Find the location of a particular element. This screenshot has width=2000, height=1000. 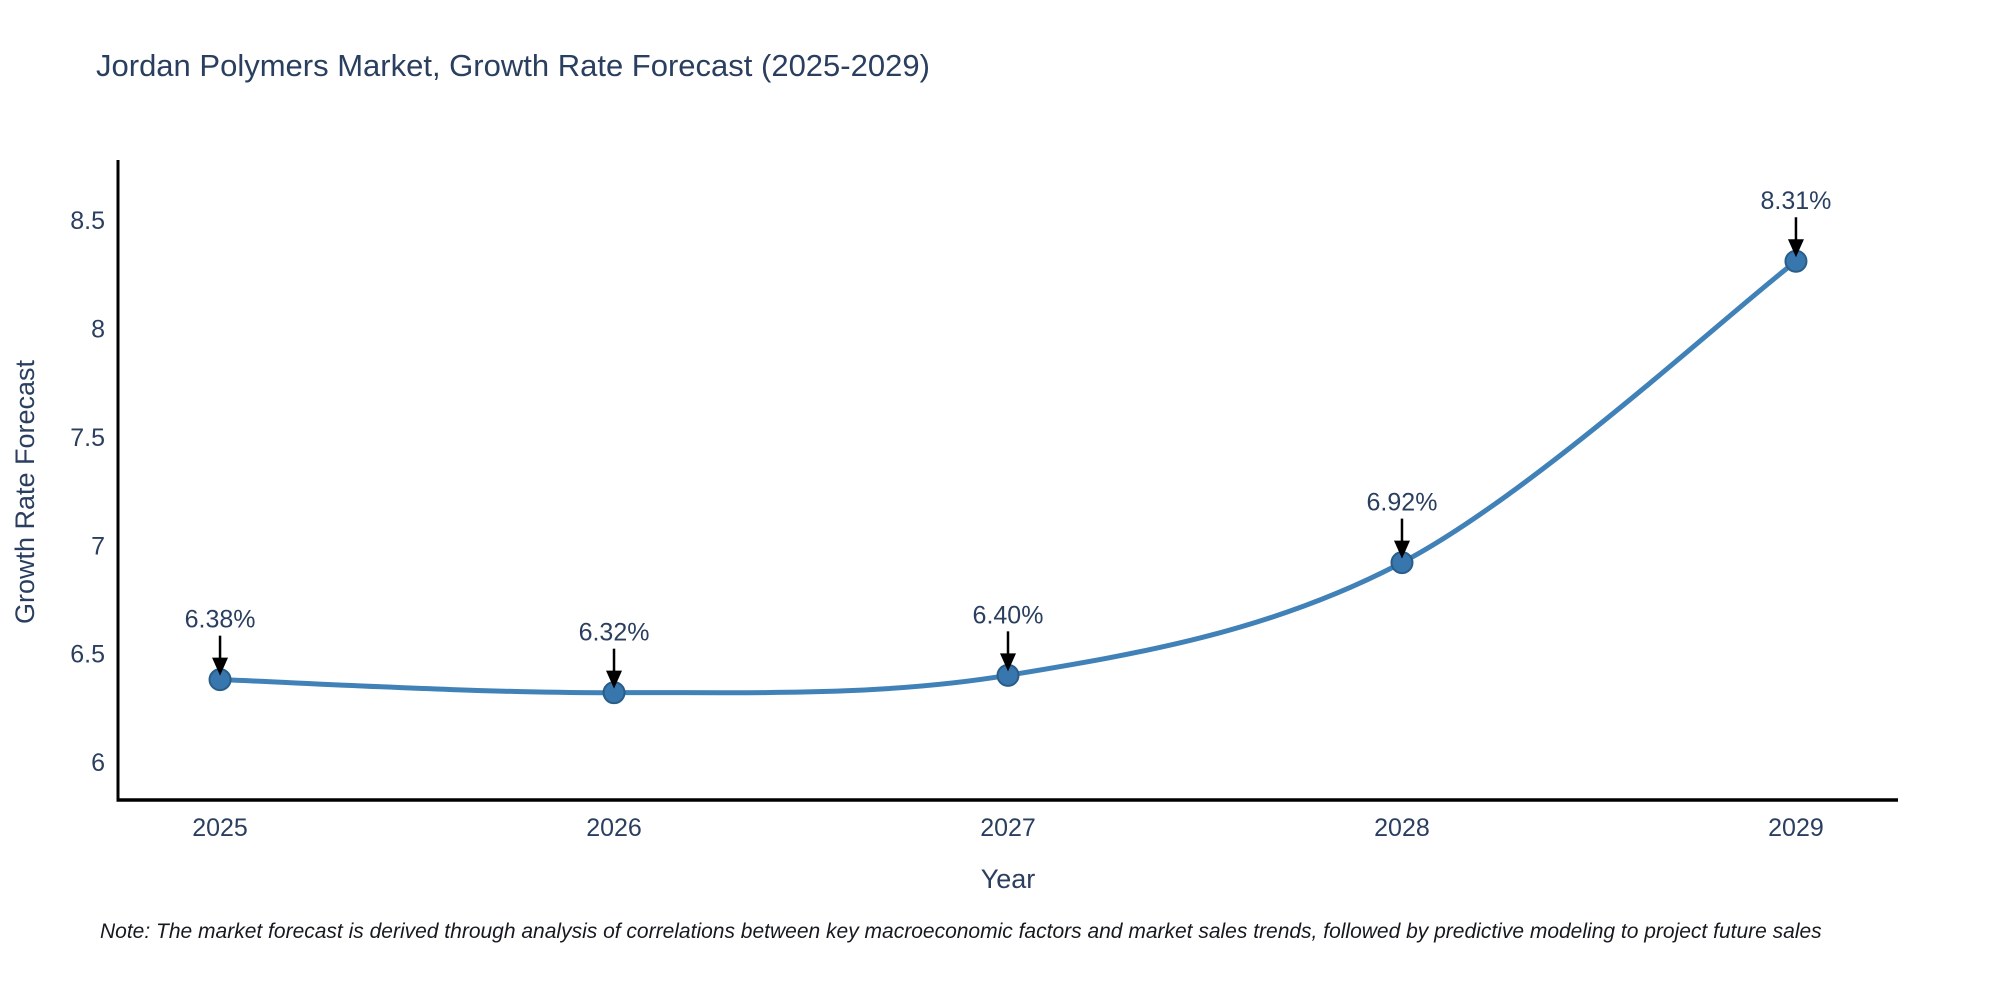

y-tick-label: 6 is located at coordinates (98, 763).